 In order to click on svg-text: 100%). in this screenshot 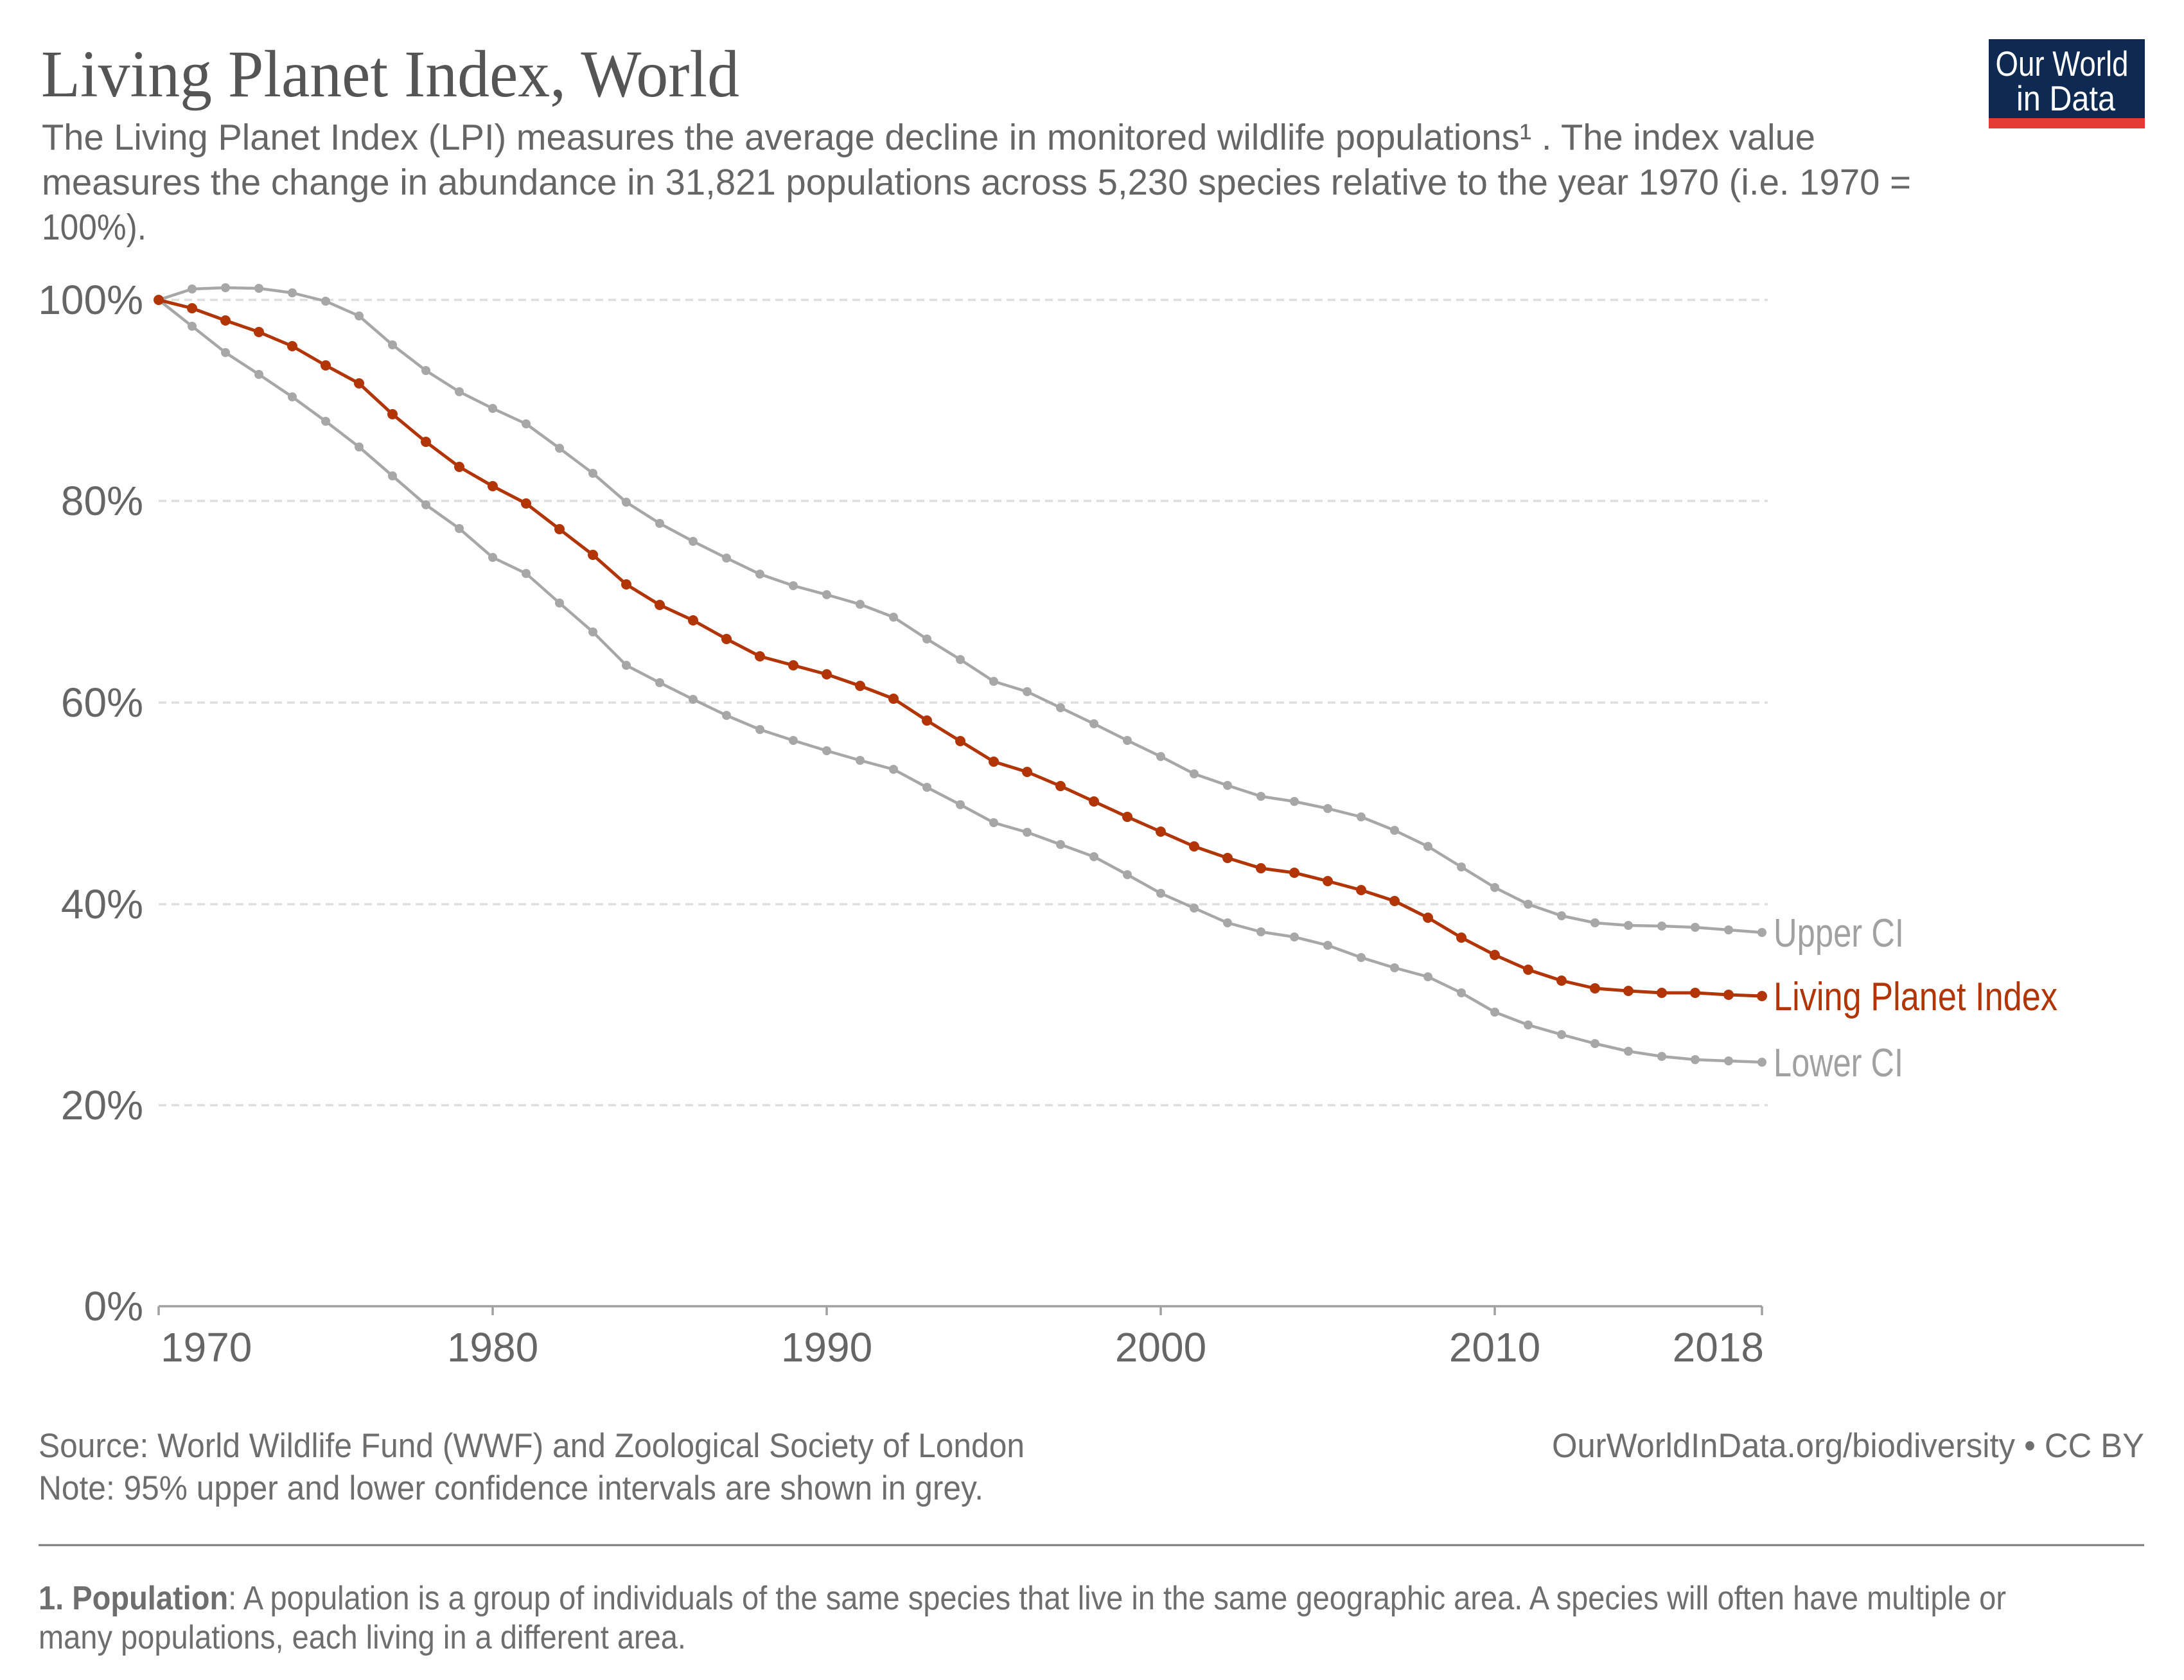, I will do `click(94, 227)`.